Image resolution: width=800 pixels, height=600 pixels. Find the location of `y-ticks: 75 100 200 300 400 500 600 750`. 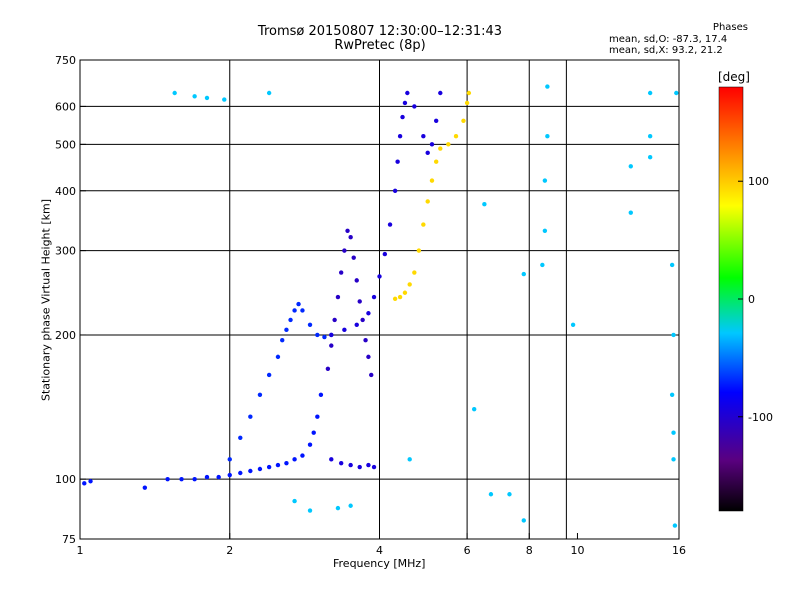

y-ticks: 75 100 200 300 400 500 600 750 is located at coordinates (70, 300).